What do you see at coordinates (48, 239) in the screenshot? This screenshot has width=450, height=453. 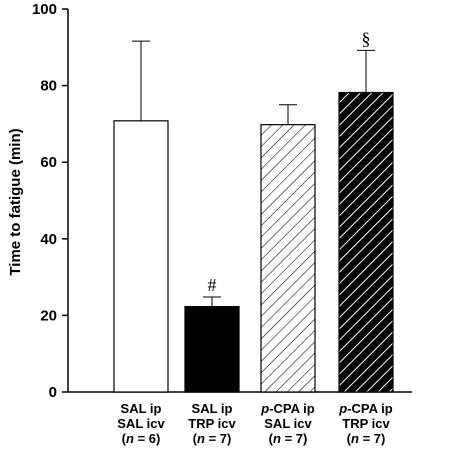 I see `y-tick-label: 40` at bounding box center [48, 239].